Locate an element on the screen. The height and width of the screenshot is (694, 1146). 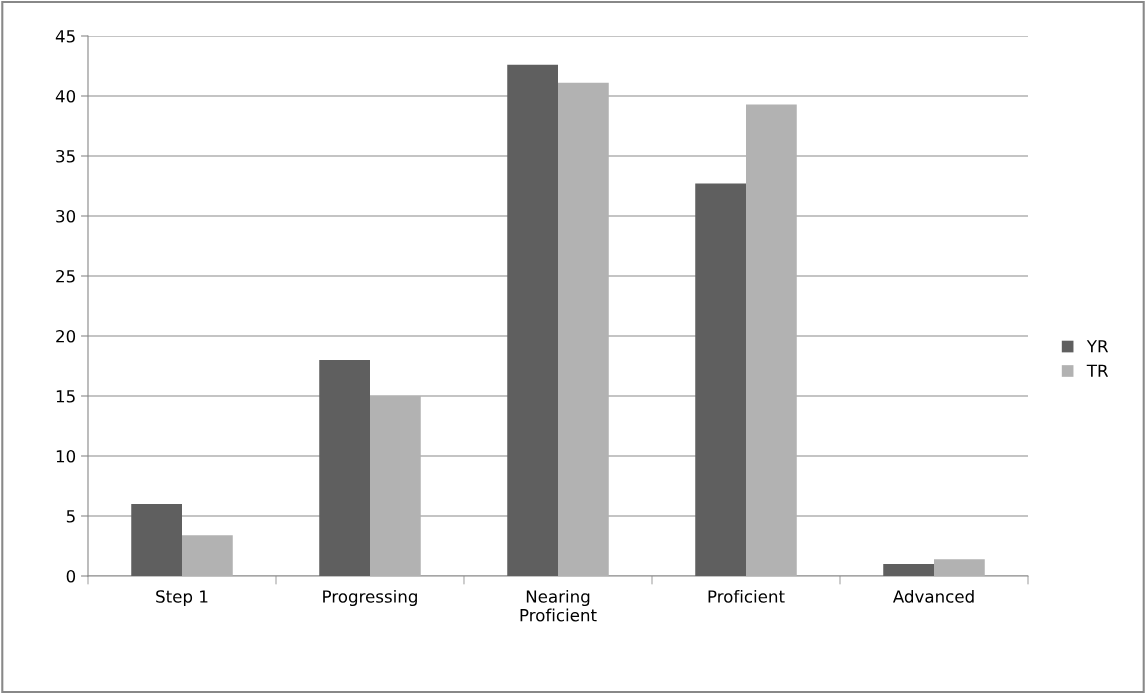
legend-label: YR is located at coordinates (1097, 346).